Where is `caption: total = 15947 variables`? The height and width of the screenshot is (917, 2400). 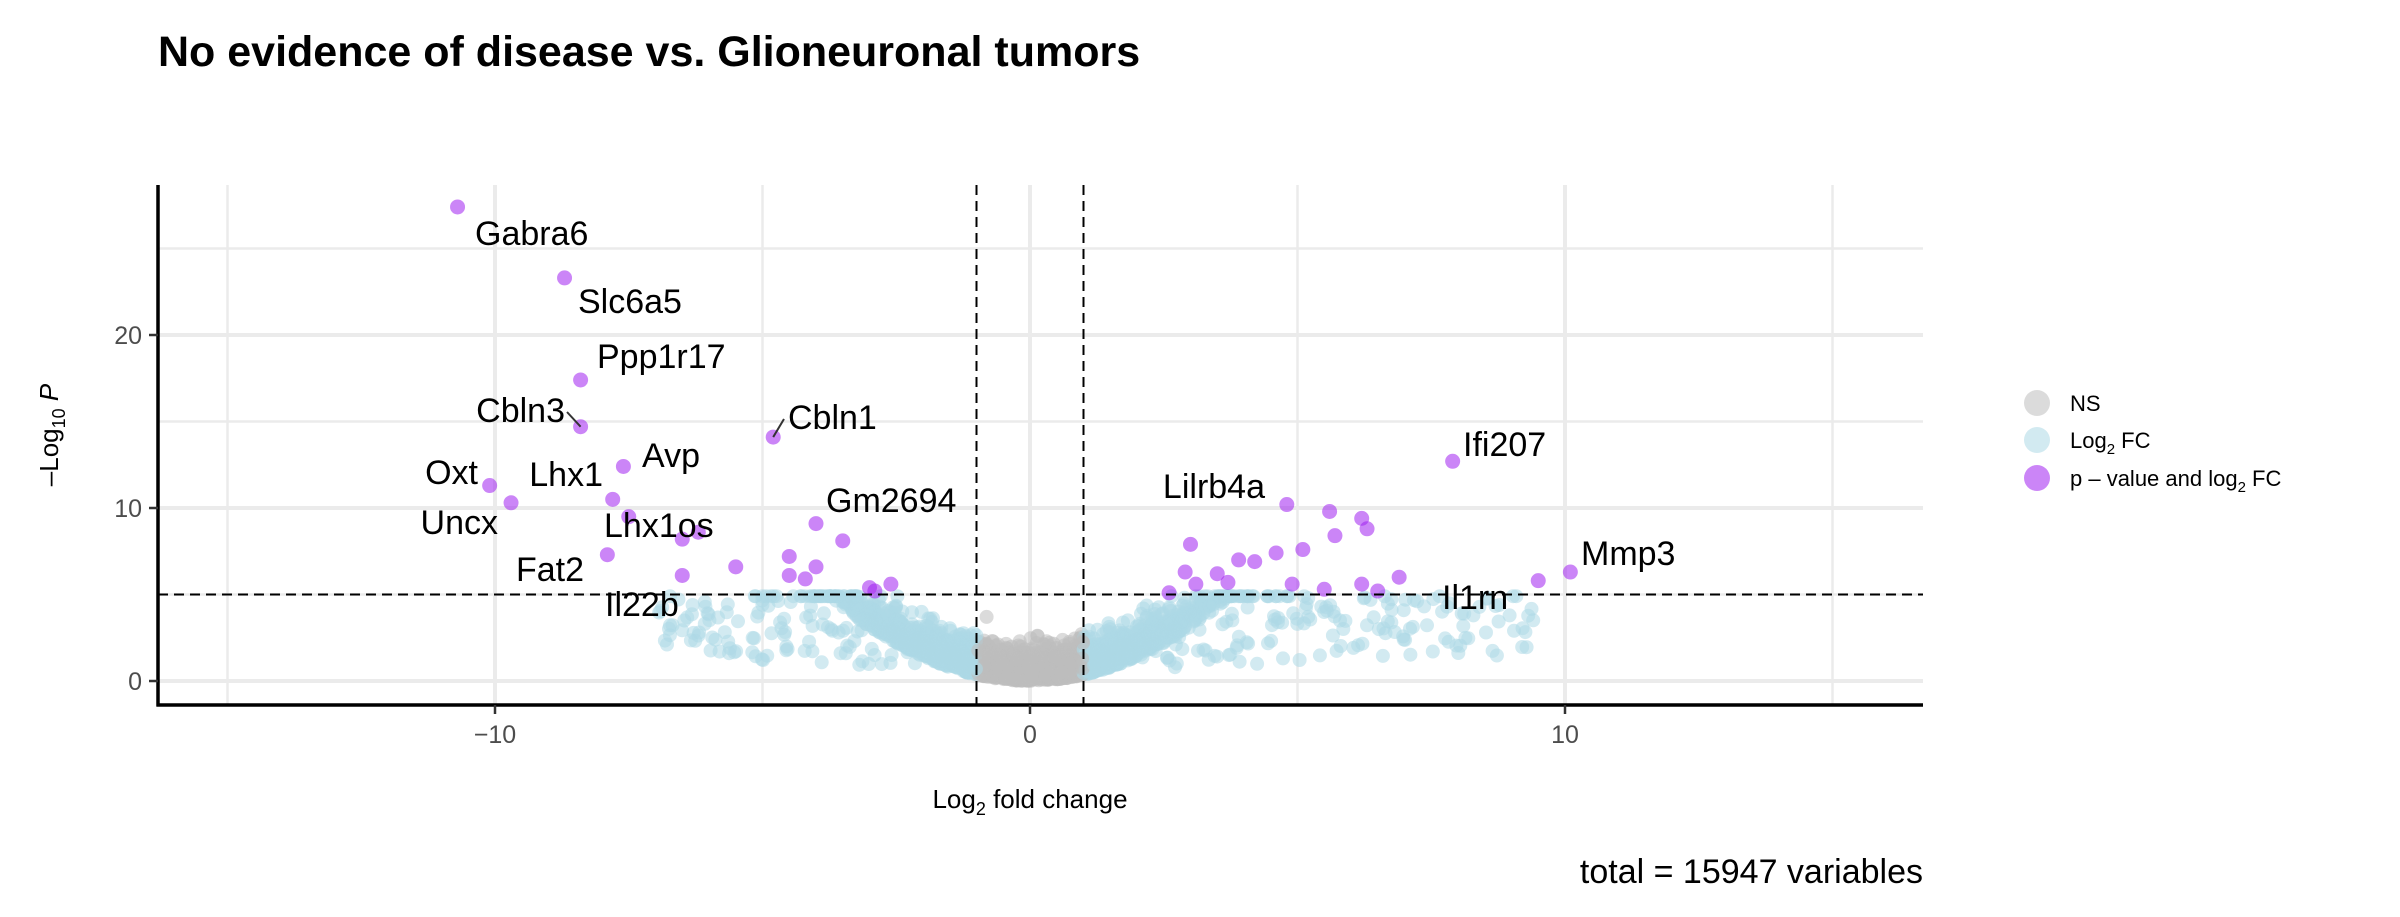
caption: total = 15947 variables is located at coordinates (1751, 872).